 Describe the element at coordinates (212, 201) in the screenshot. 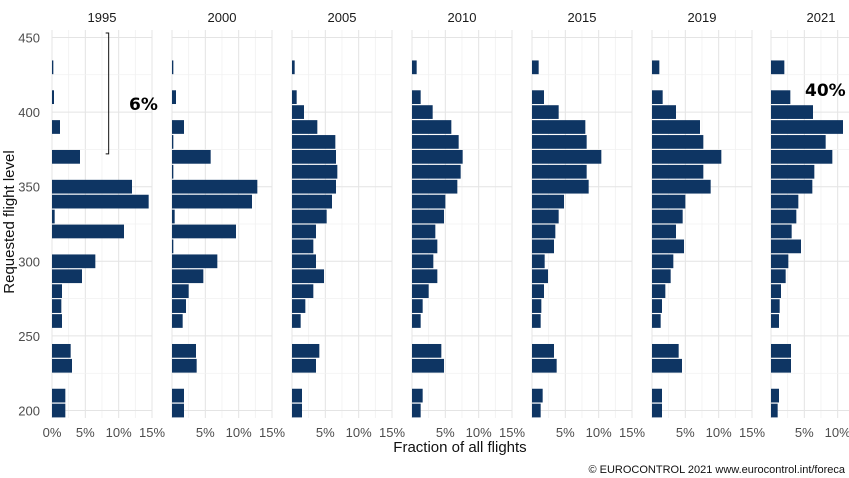

I see `bar-2000-fl340` at that location.